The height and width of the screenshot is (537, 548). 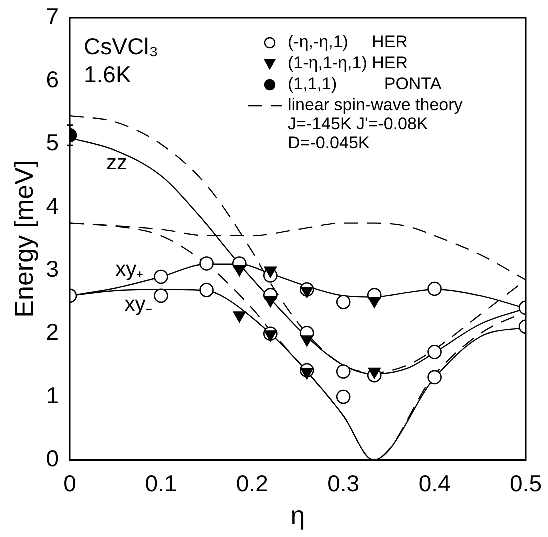 What do you see at coordinates (108, 74) in the screenshot?
I see `annotation: 1.6K` at bounding box center [108, 74].